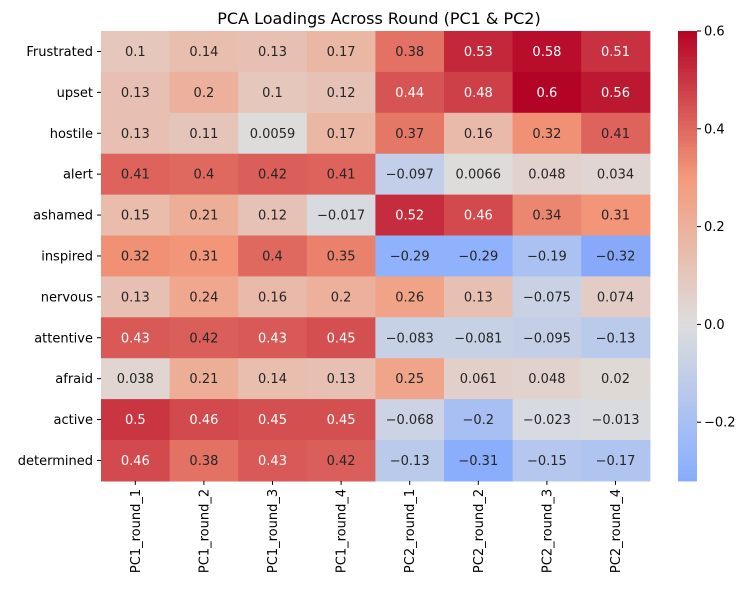 The image size is (753, 590). What do you see at coordinates (547, 420) in the screenshot?
I see `heatmap-cell-label: −0.023` at bounding box center [547, 420].